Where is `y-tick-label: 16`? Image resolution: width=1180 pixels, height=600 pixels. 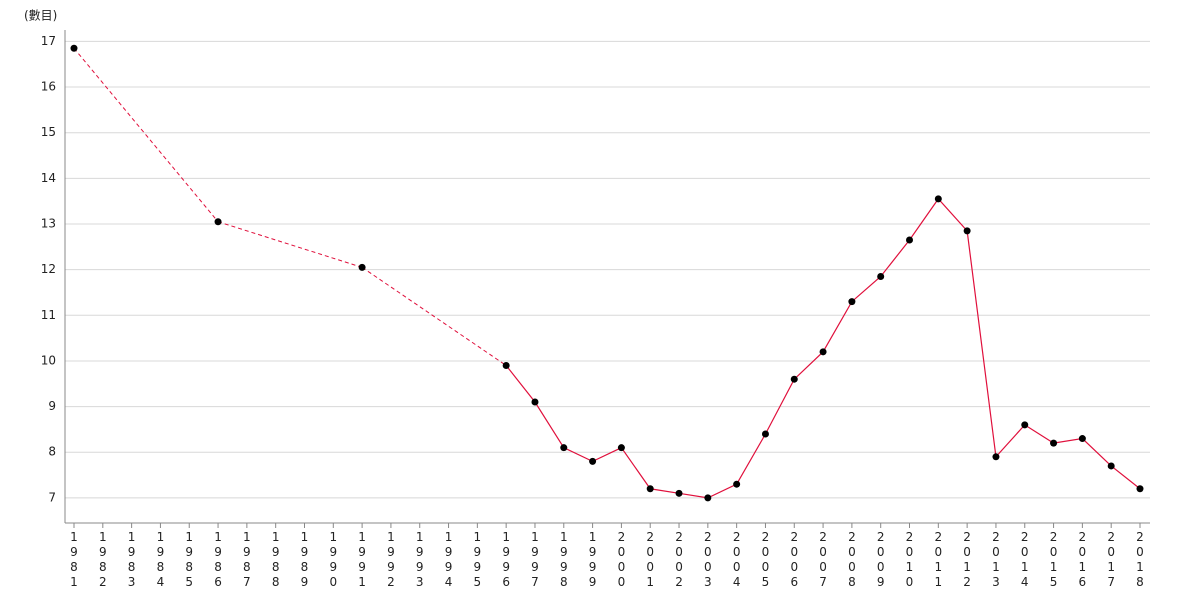 y-tick-label: 16 is located at coordinates (48, 87).